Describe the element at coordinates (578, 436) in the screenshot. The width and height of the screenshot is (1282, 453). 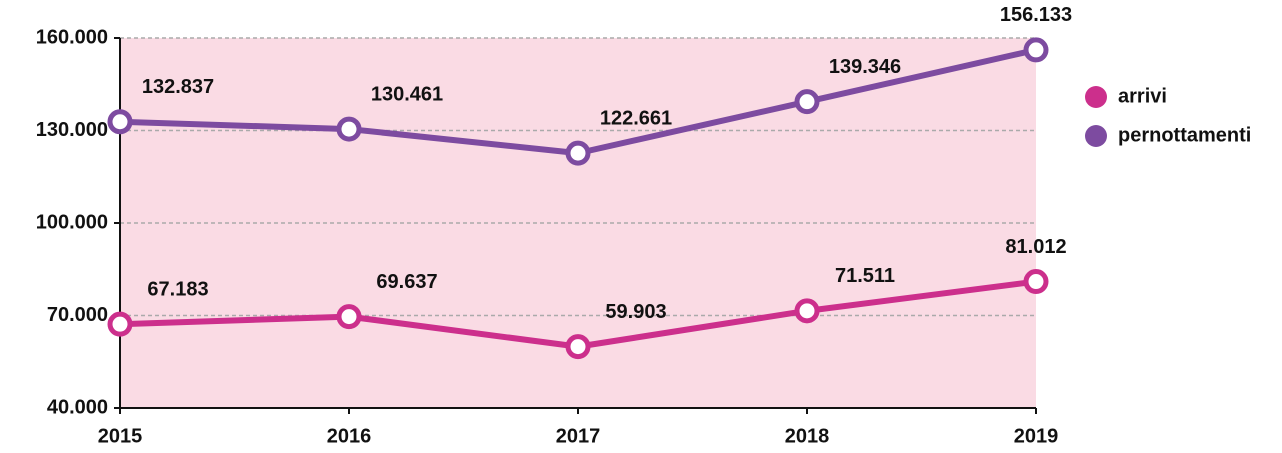
I see `x-tick-label: 2017` at that location.